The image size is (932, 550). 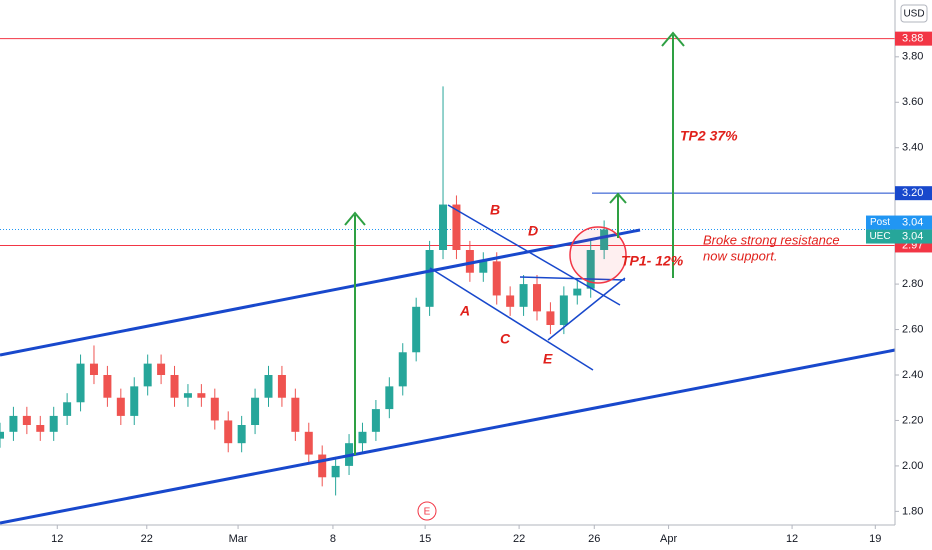 What do you see at coordinates (505, 339) in the screenshot?
I see `wave-label: C` at bounding box center [505, 339].